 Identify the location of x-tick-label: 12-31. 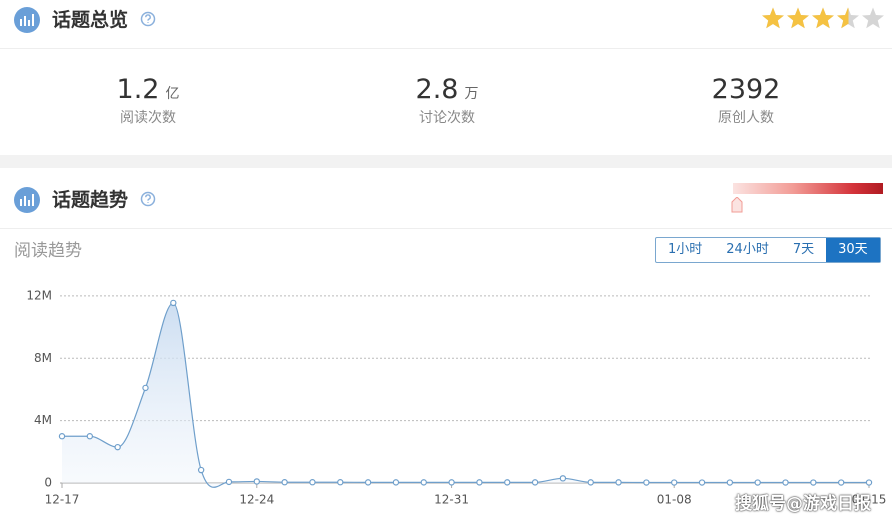
(451, 500).